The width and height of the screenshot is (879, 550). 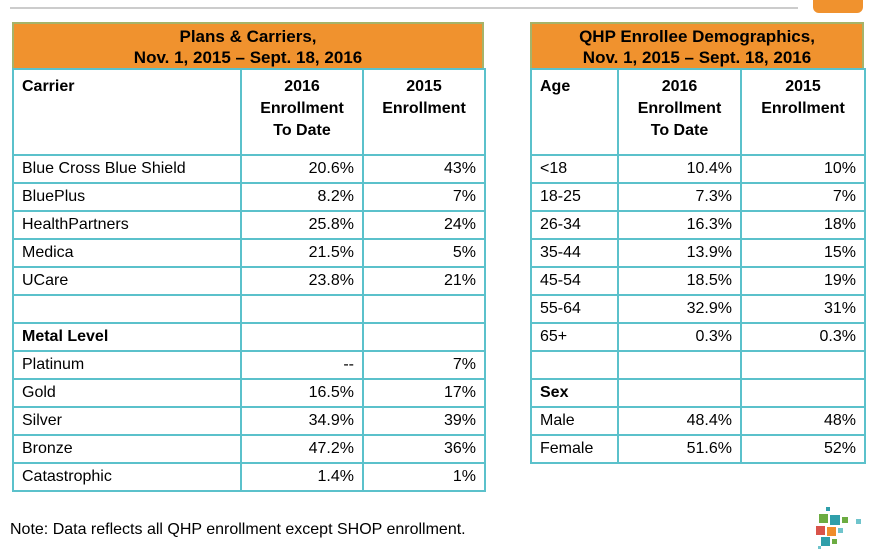 I want to click on table-row: UCare 23.8% 21%, so click(x=249, y=281).